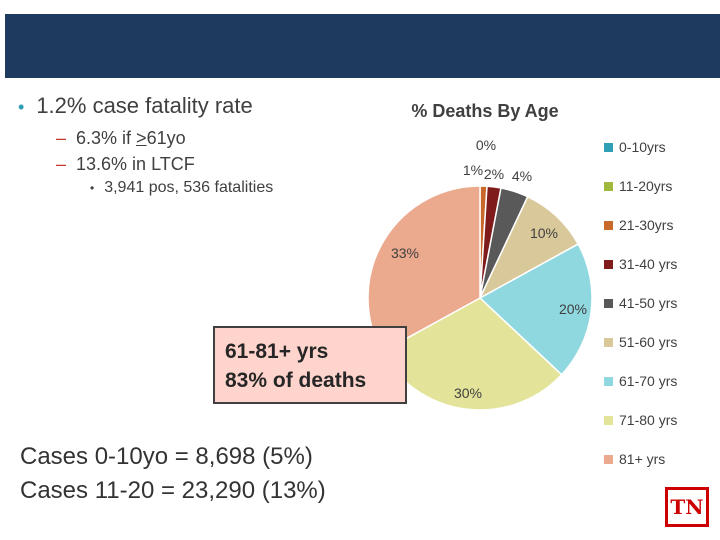 This screenshot has height=540, width=720. What do you see at coordinates (642, 459) in the screenshot?
I see `legend-label: 81+ yrs` at bounding box center [642, 459].